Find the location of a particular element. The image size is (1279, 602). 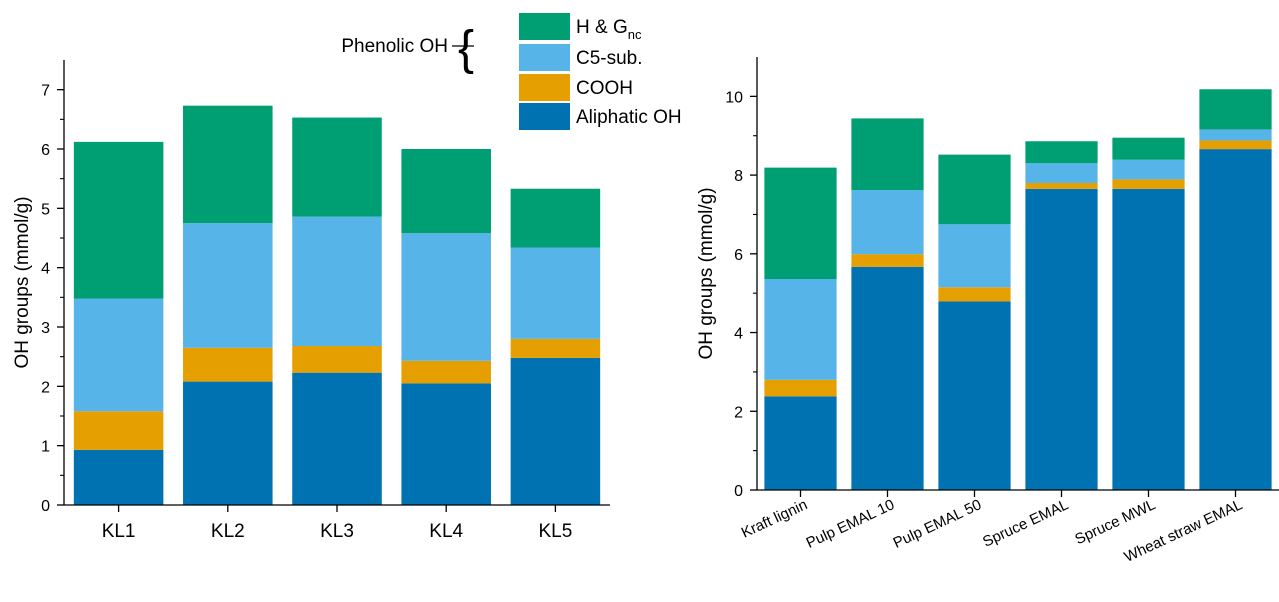

legend-brace: { is located at coordinates (466, 48).